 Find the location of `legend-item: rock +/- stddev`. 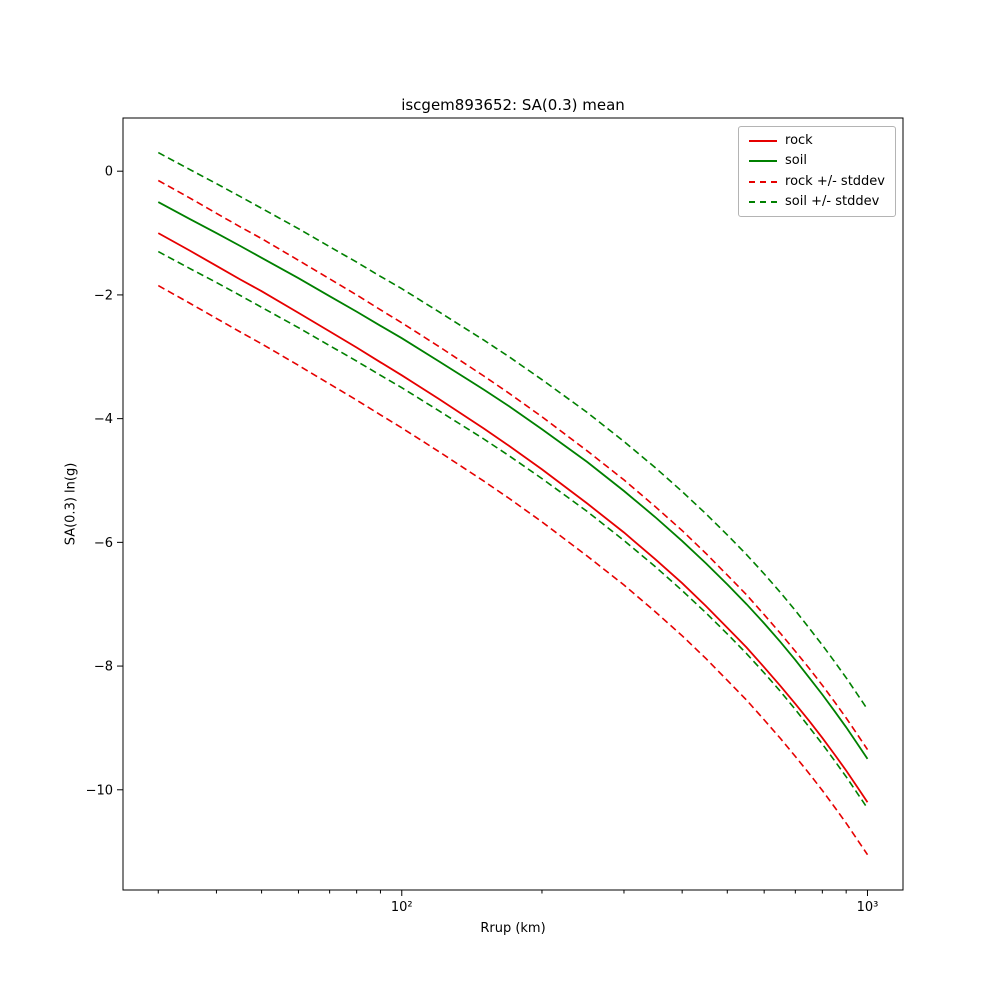

legend-item: rock +/- stddev is located at coordinates (817, 181).